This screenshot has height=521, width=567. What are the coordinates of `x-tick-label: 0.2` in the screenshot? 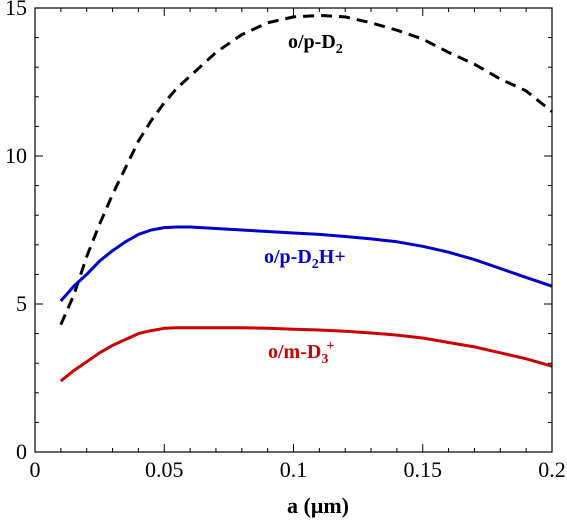 It's located at (552, 469).